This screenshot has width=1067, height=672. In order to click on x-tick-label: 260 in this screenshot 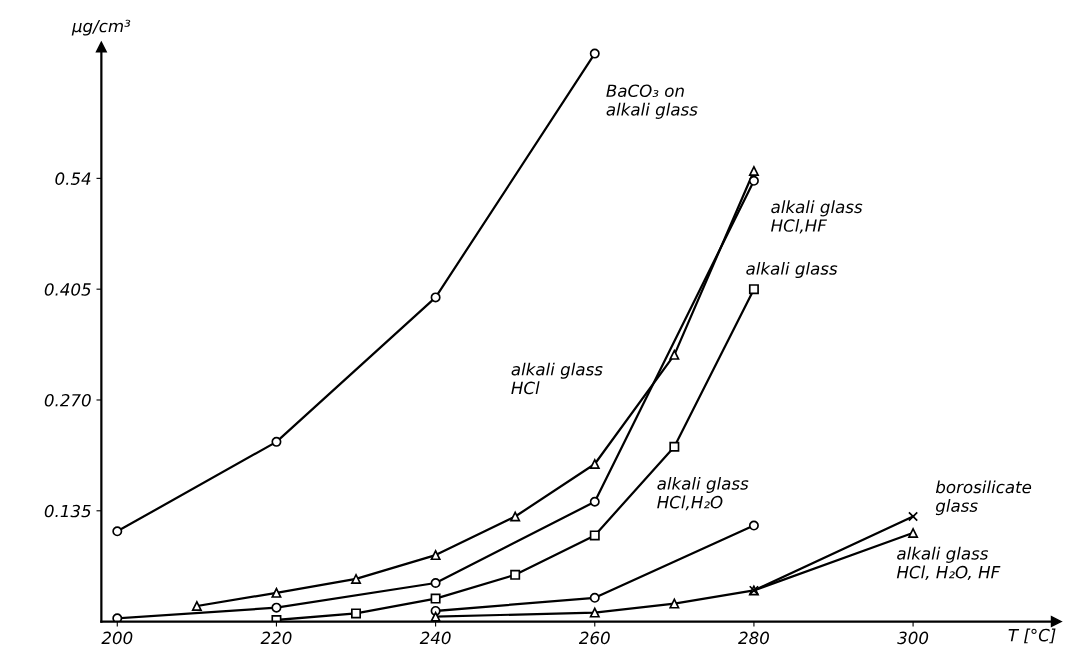, I will do `click(594, 638)`.